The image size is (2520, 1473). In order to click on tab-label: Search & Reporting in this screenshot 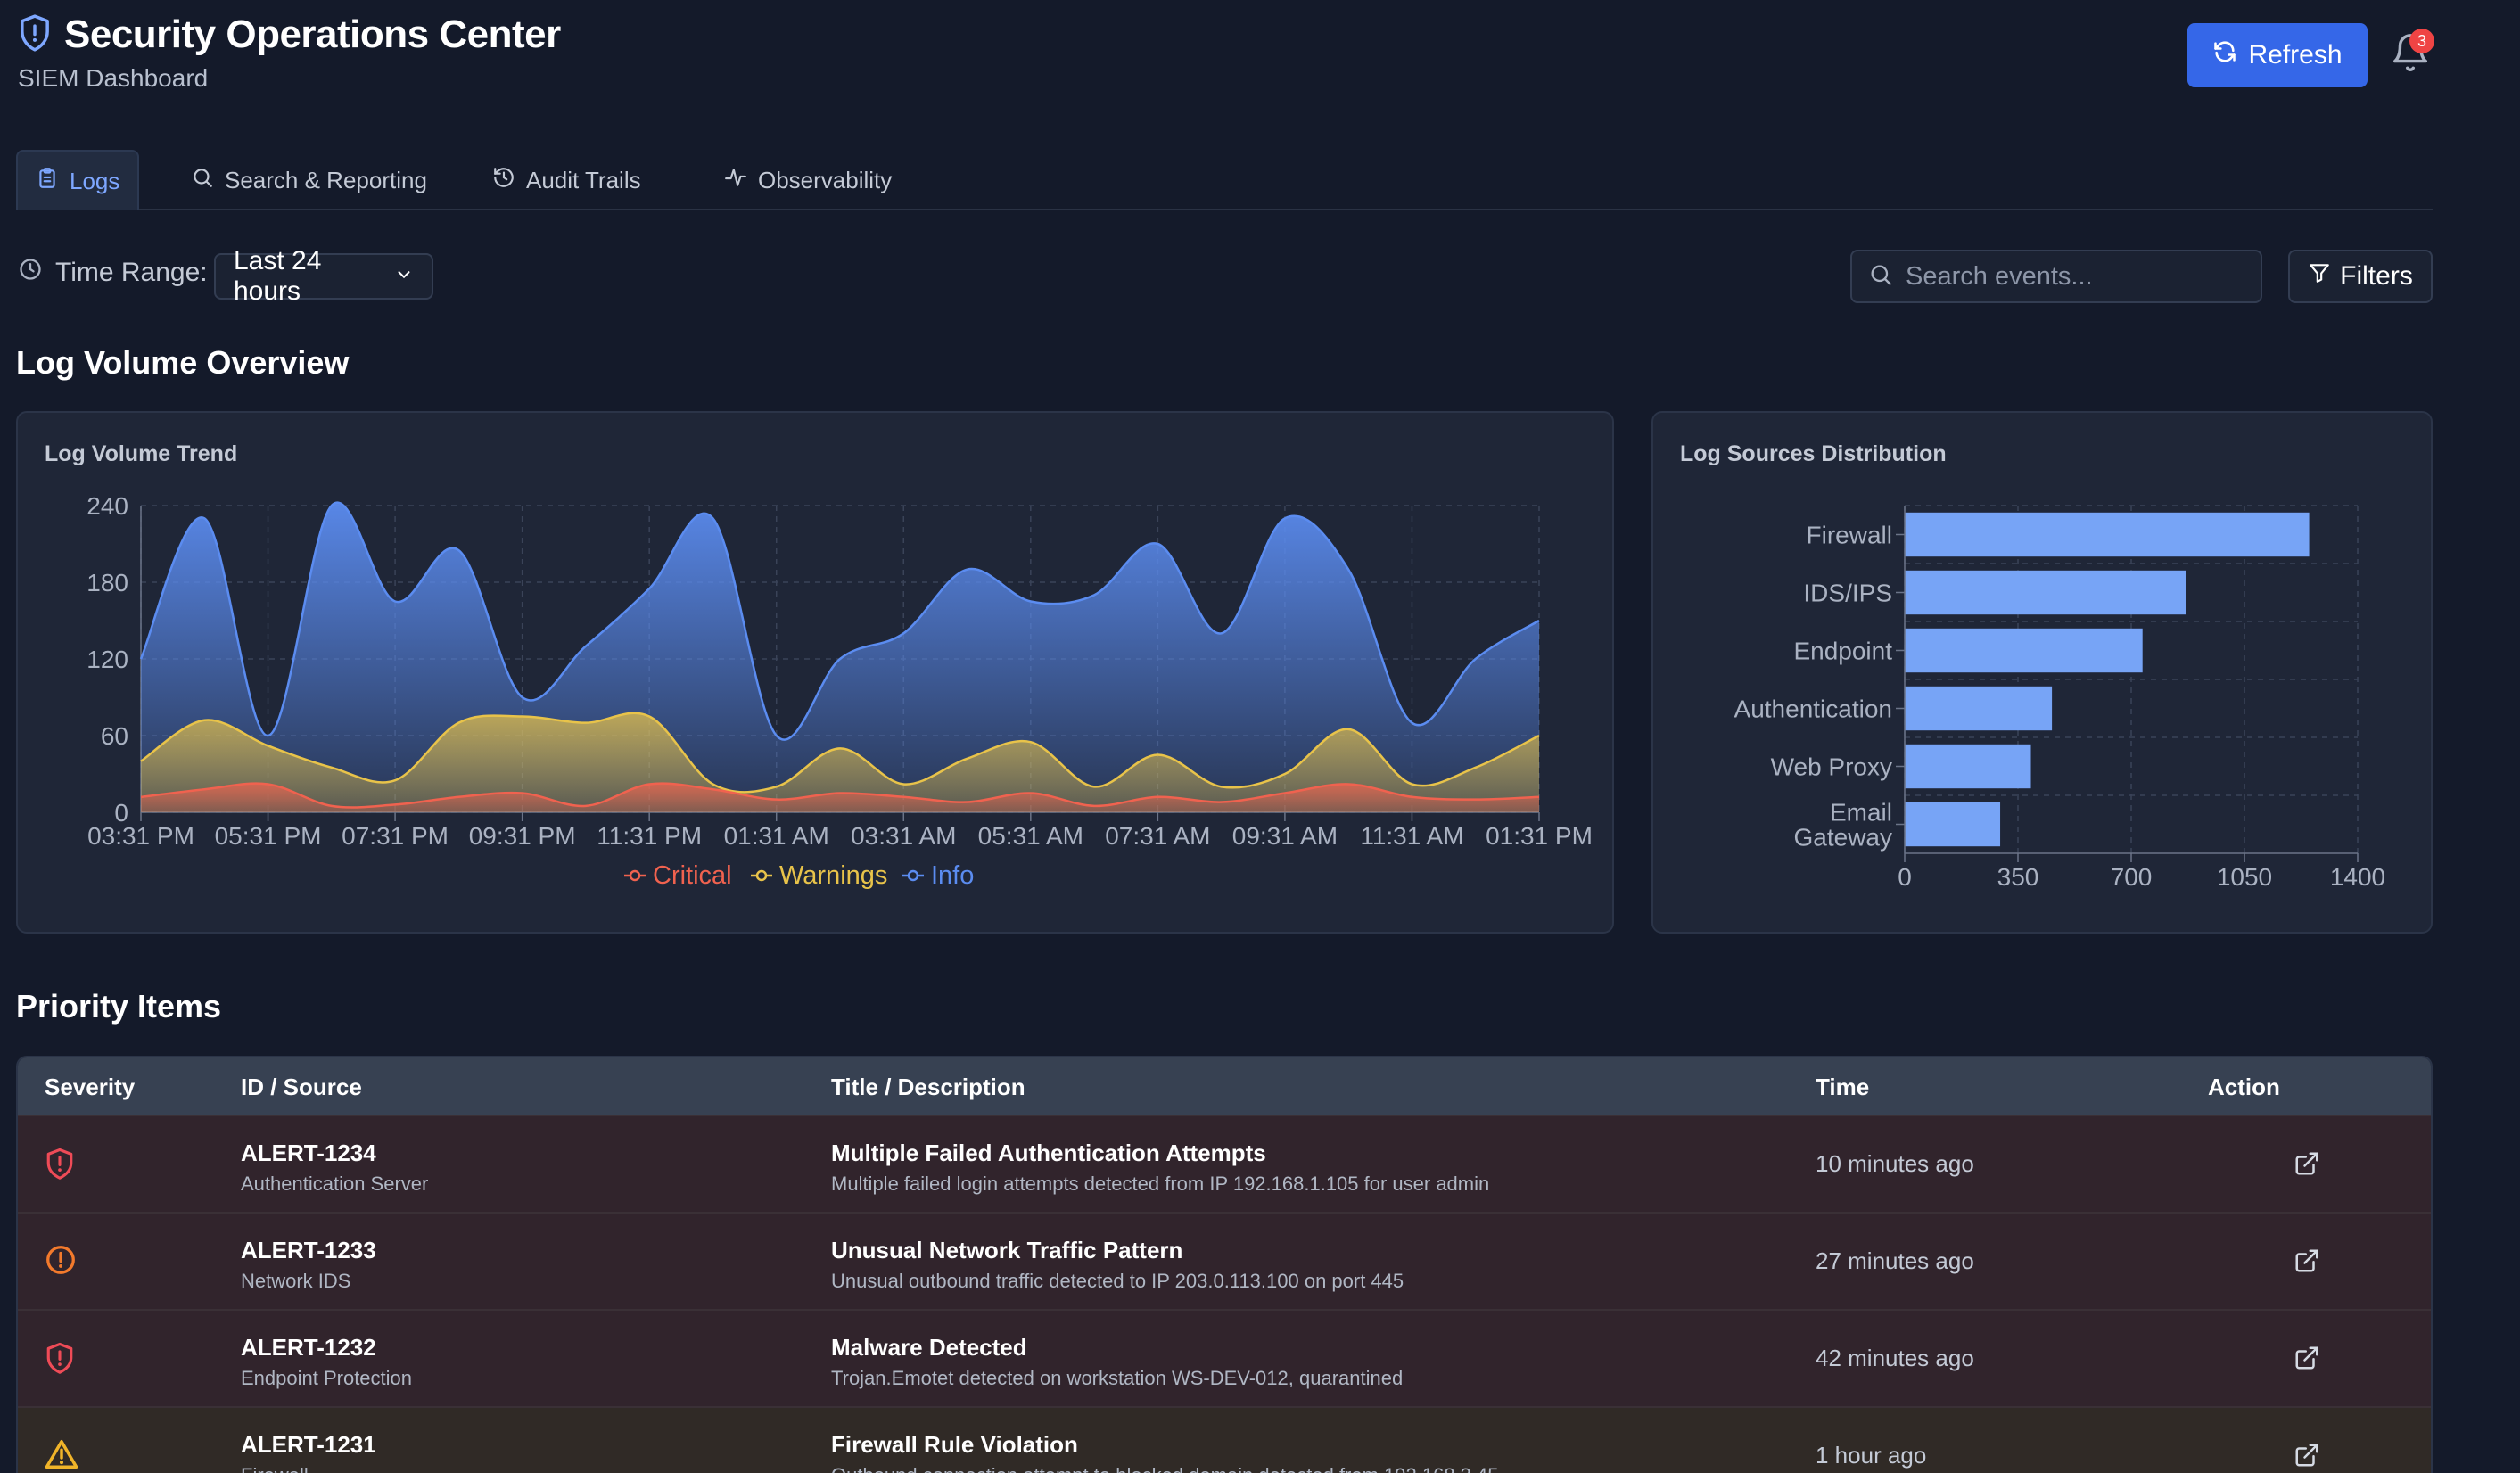, I will do `click(326, 179)`.